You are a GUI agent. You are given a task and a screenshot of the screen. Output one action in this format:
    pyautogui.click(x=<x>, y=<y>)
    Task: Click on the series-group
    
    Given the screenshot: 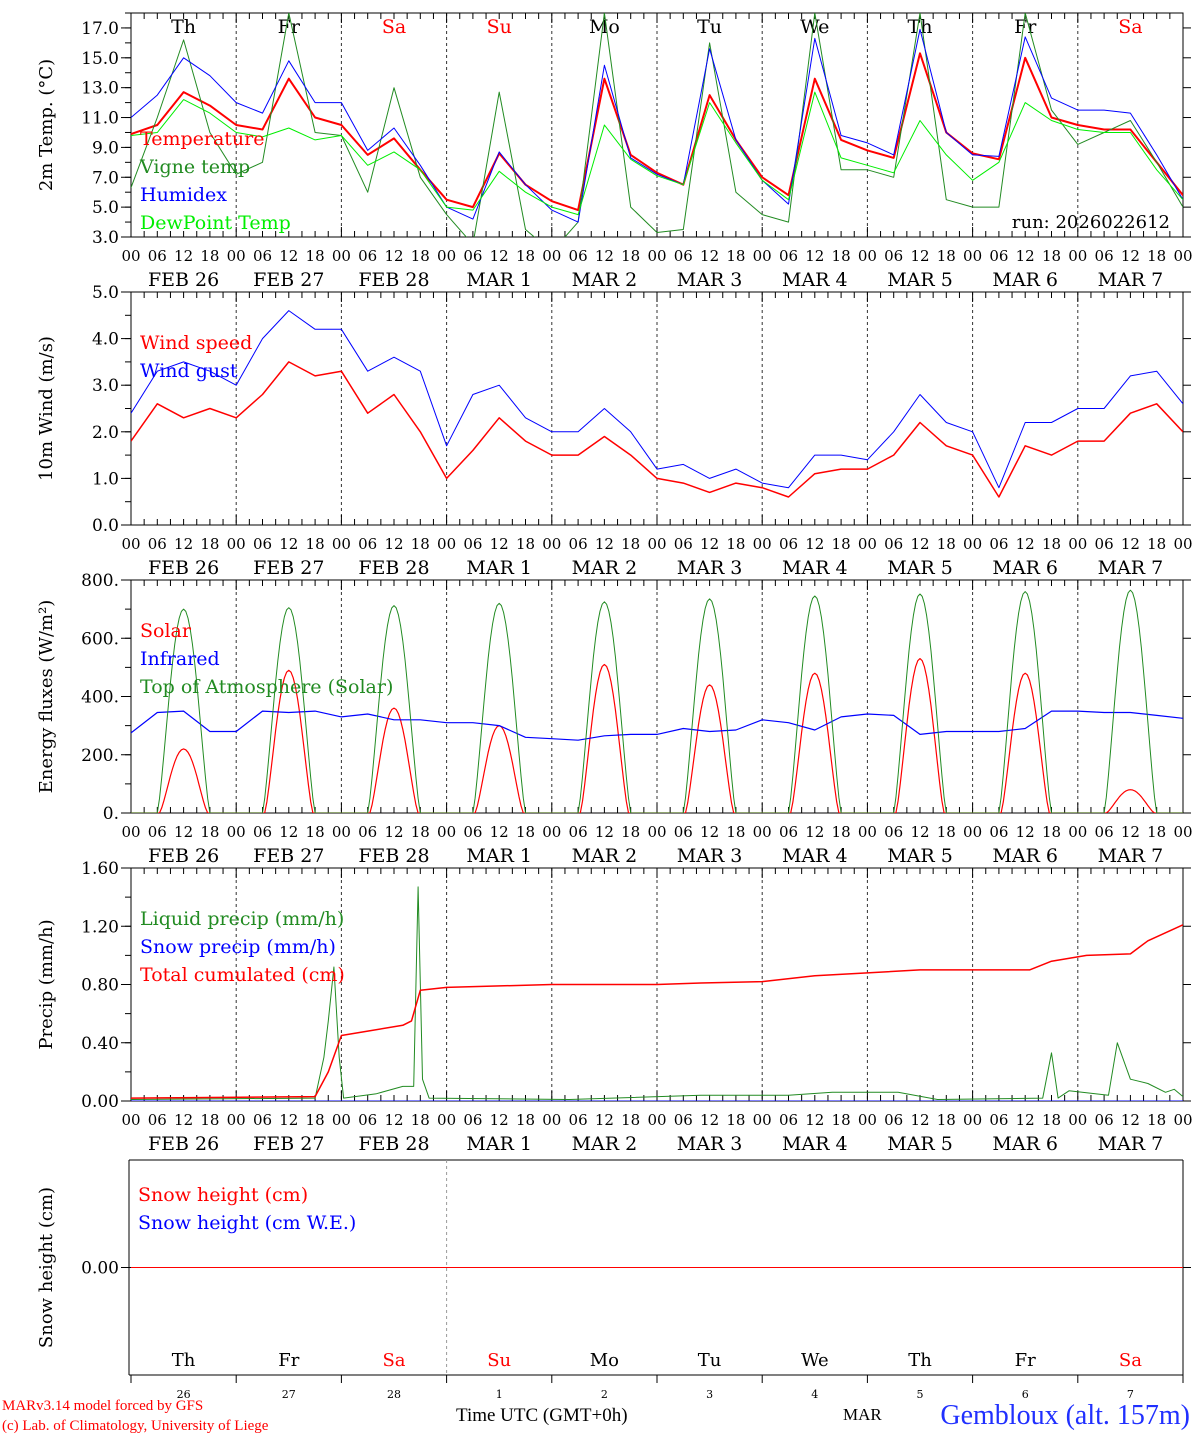 What is the action you would take?
    pyautogui.click(x=657, y=125)
    